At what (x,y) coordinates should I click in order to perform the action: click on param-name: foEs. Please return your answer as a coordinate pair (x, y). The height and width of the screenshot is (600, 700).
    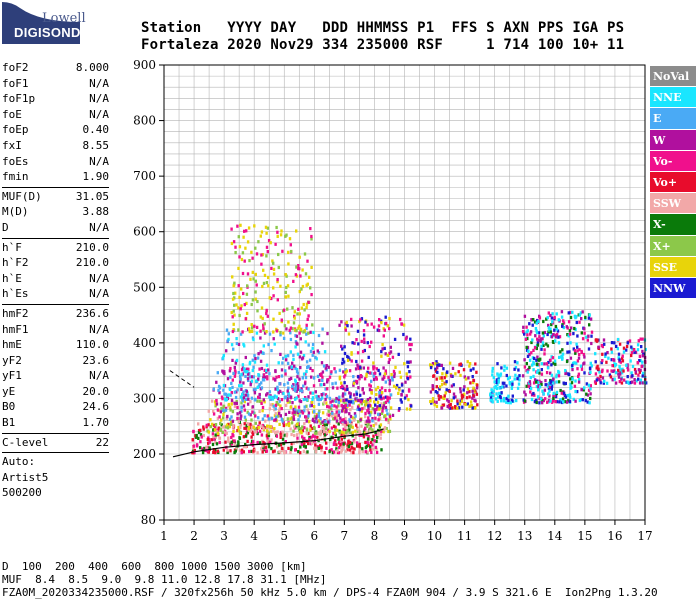
    Looking at the image, I should click on (15, 161).